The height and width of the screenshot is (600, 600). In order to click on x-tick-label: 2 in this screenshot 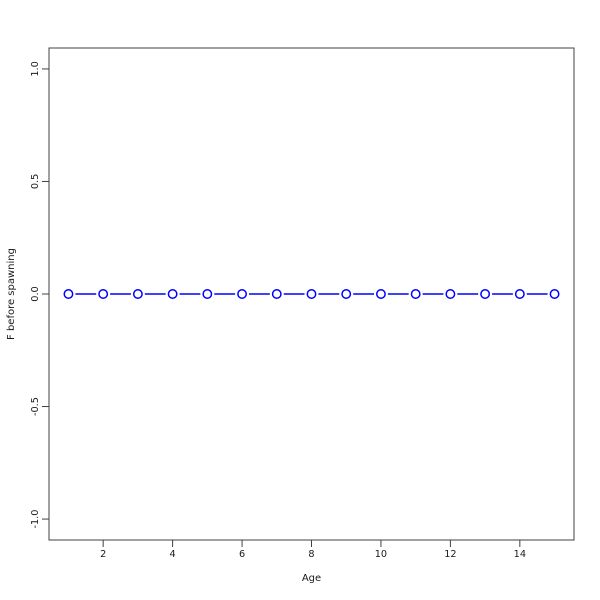, I will do `click(103, 554)`.